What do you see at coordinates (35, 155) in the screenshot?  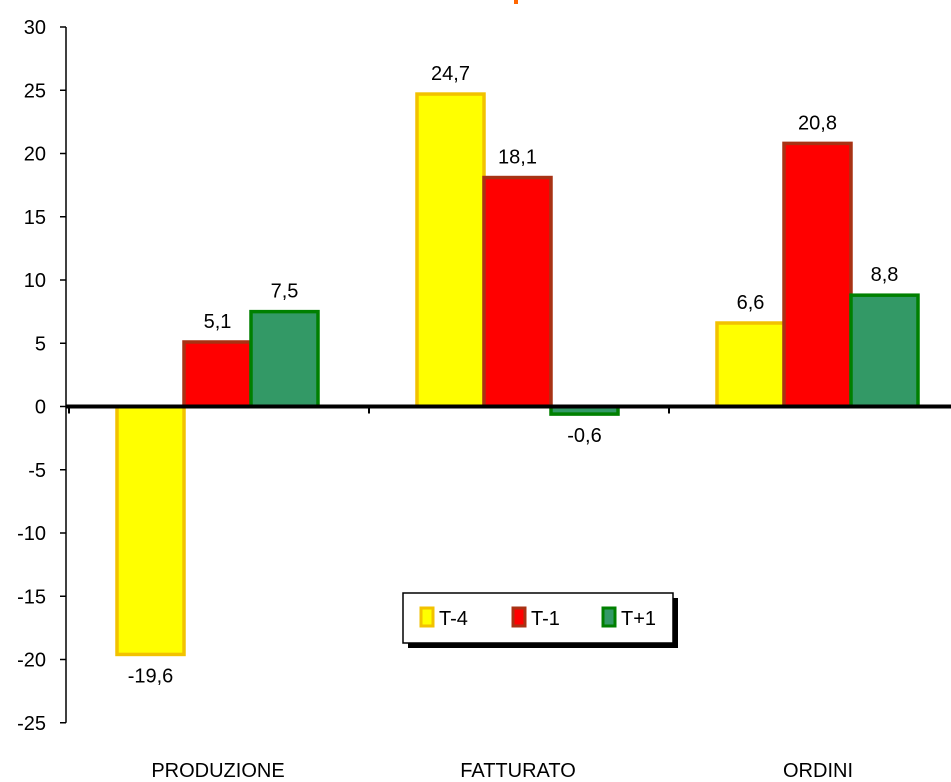 I see `y-tick-label: 20` at bounding box center [35, 155].